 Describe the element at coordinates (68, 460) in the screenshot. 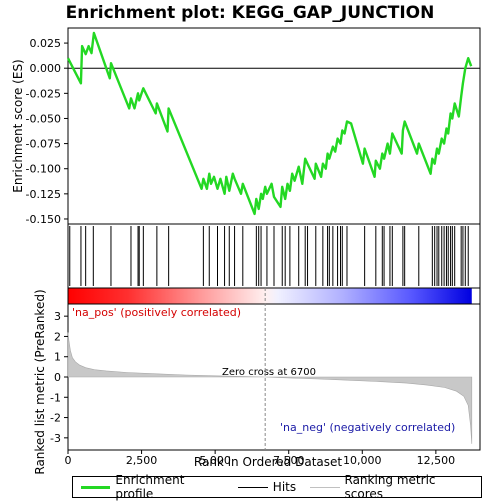

I see `metric-x-tick-label: 0` at that location.